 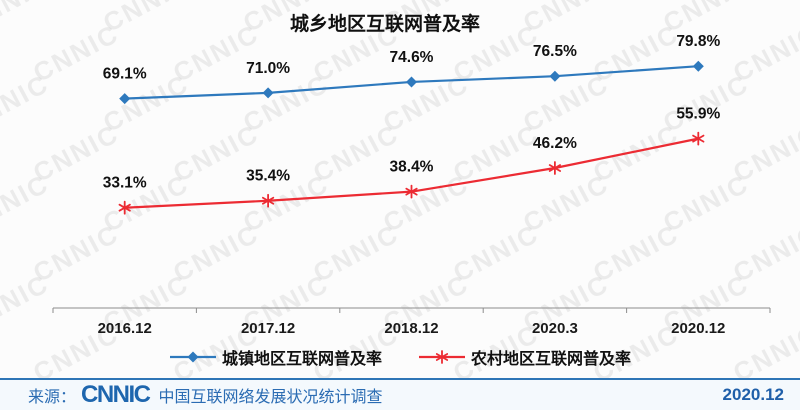 What do you see at coordinates (411, 310) in the screenshot?
I see `x-axis` at bounding box center [411, 310].